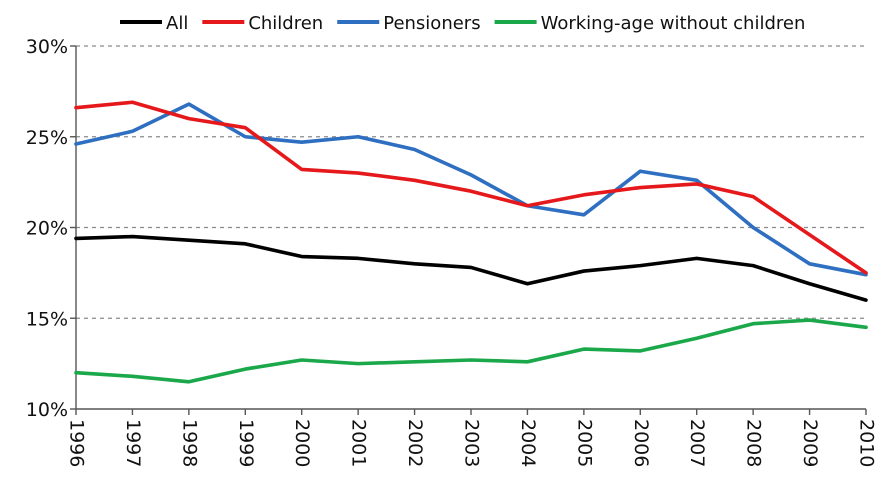  Describe the element at coordinates (47, 229) in the screenshot. I see `y-tick-label: 20%` at that location.